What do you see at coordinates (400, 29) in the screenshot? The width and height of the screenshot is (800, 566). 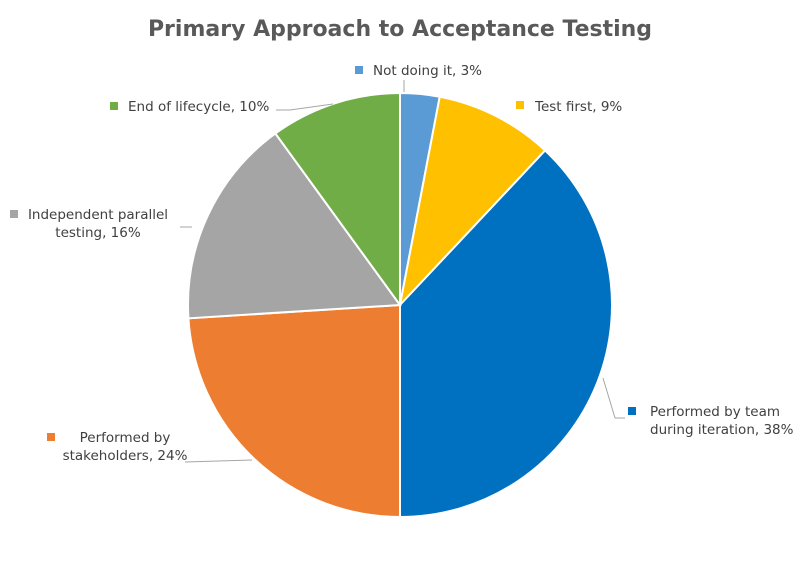 I see `chart-title: Primary Approach to Acceptance Testing` at bounding box center [400, 29].